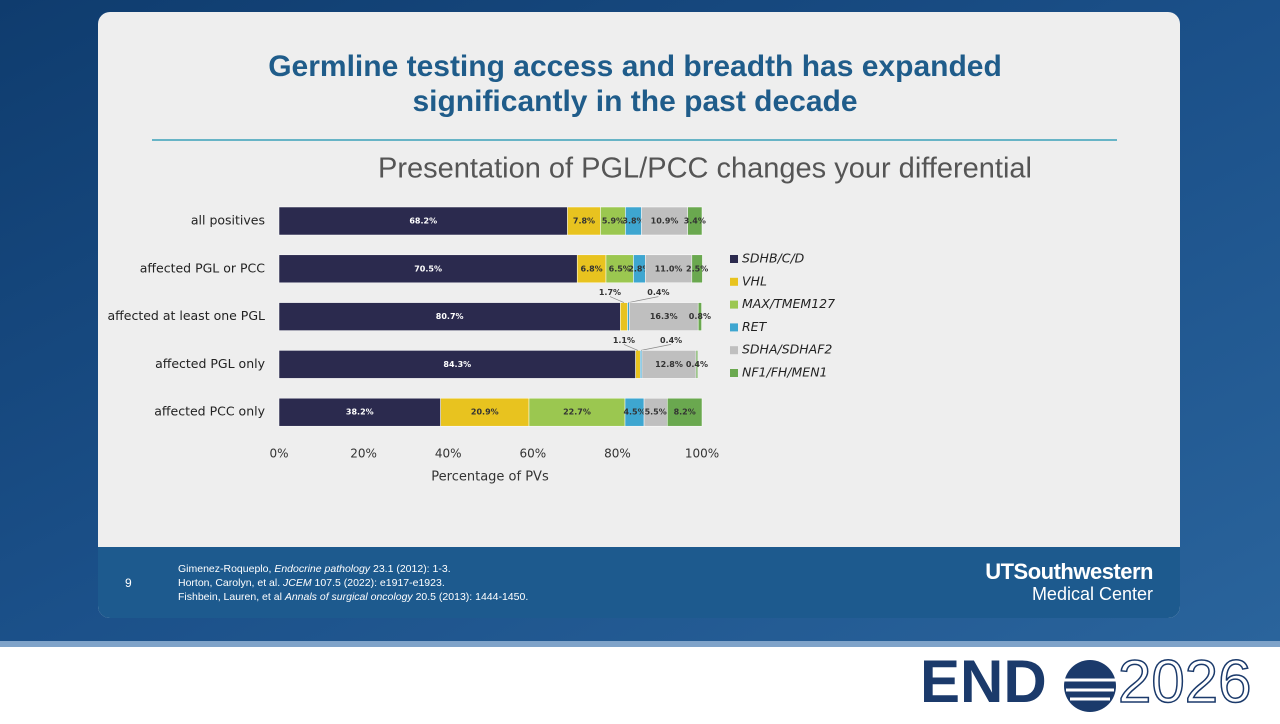 This screenshot has height=724, width=1280. Describe the element at coordinates (448, 454) in the screenshot. I see `x-tick-label: 40%` at that location.